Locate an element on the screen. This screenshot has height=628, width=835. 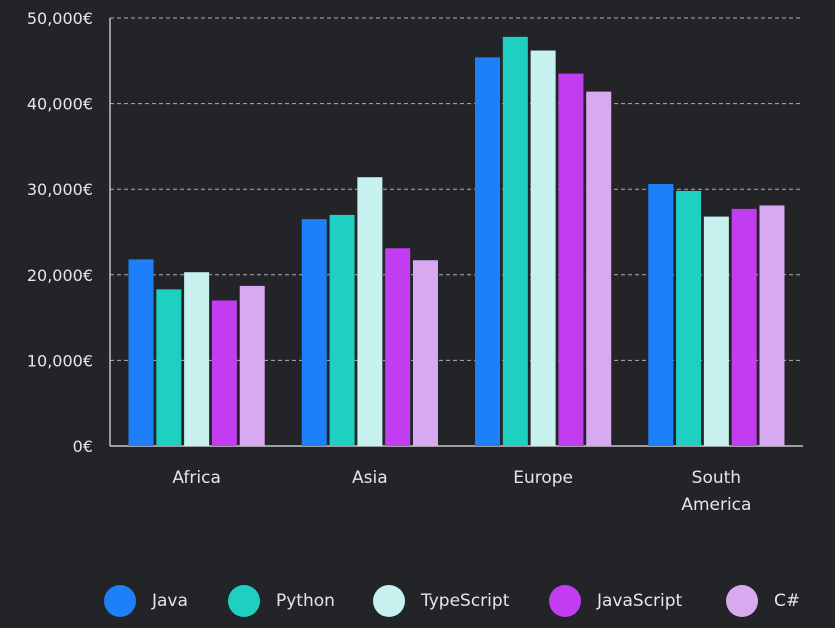
x-tick-label: Europe is located at coordinates (543, 478).